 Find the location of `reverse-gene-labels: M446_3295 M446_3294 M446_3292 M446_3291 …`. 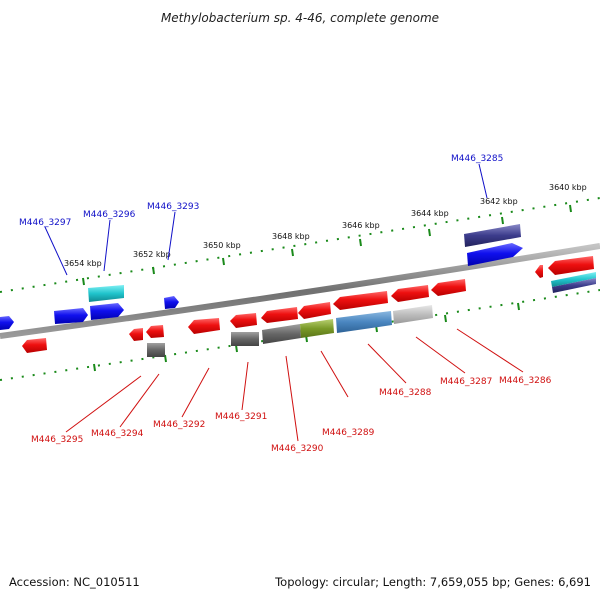

reverse-gene-labels: M446_3295 M446_3294 M446_3292 M446_3291 … is located at coordinates (291, 415).